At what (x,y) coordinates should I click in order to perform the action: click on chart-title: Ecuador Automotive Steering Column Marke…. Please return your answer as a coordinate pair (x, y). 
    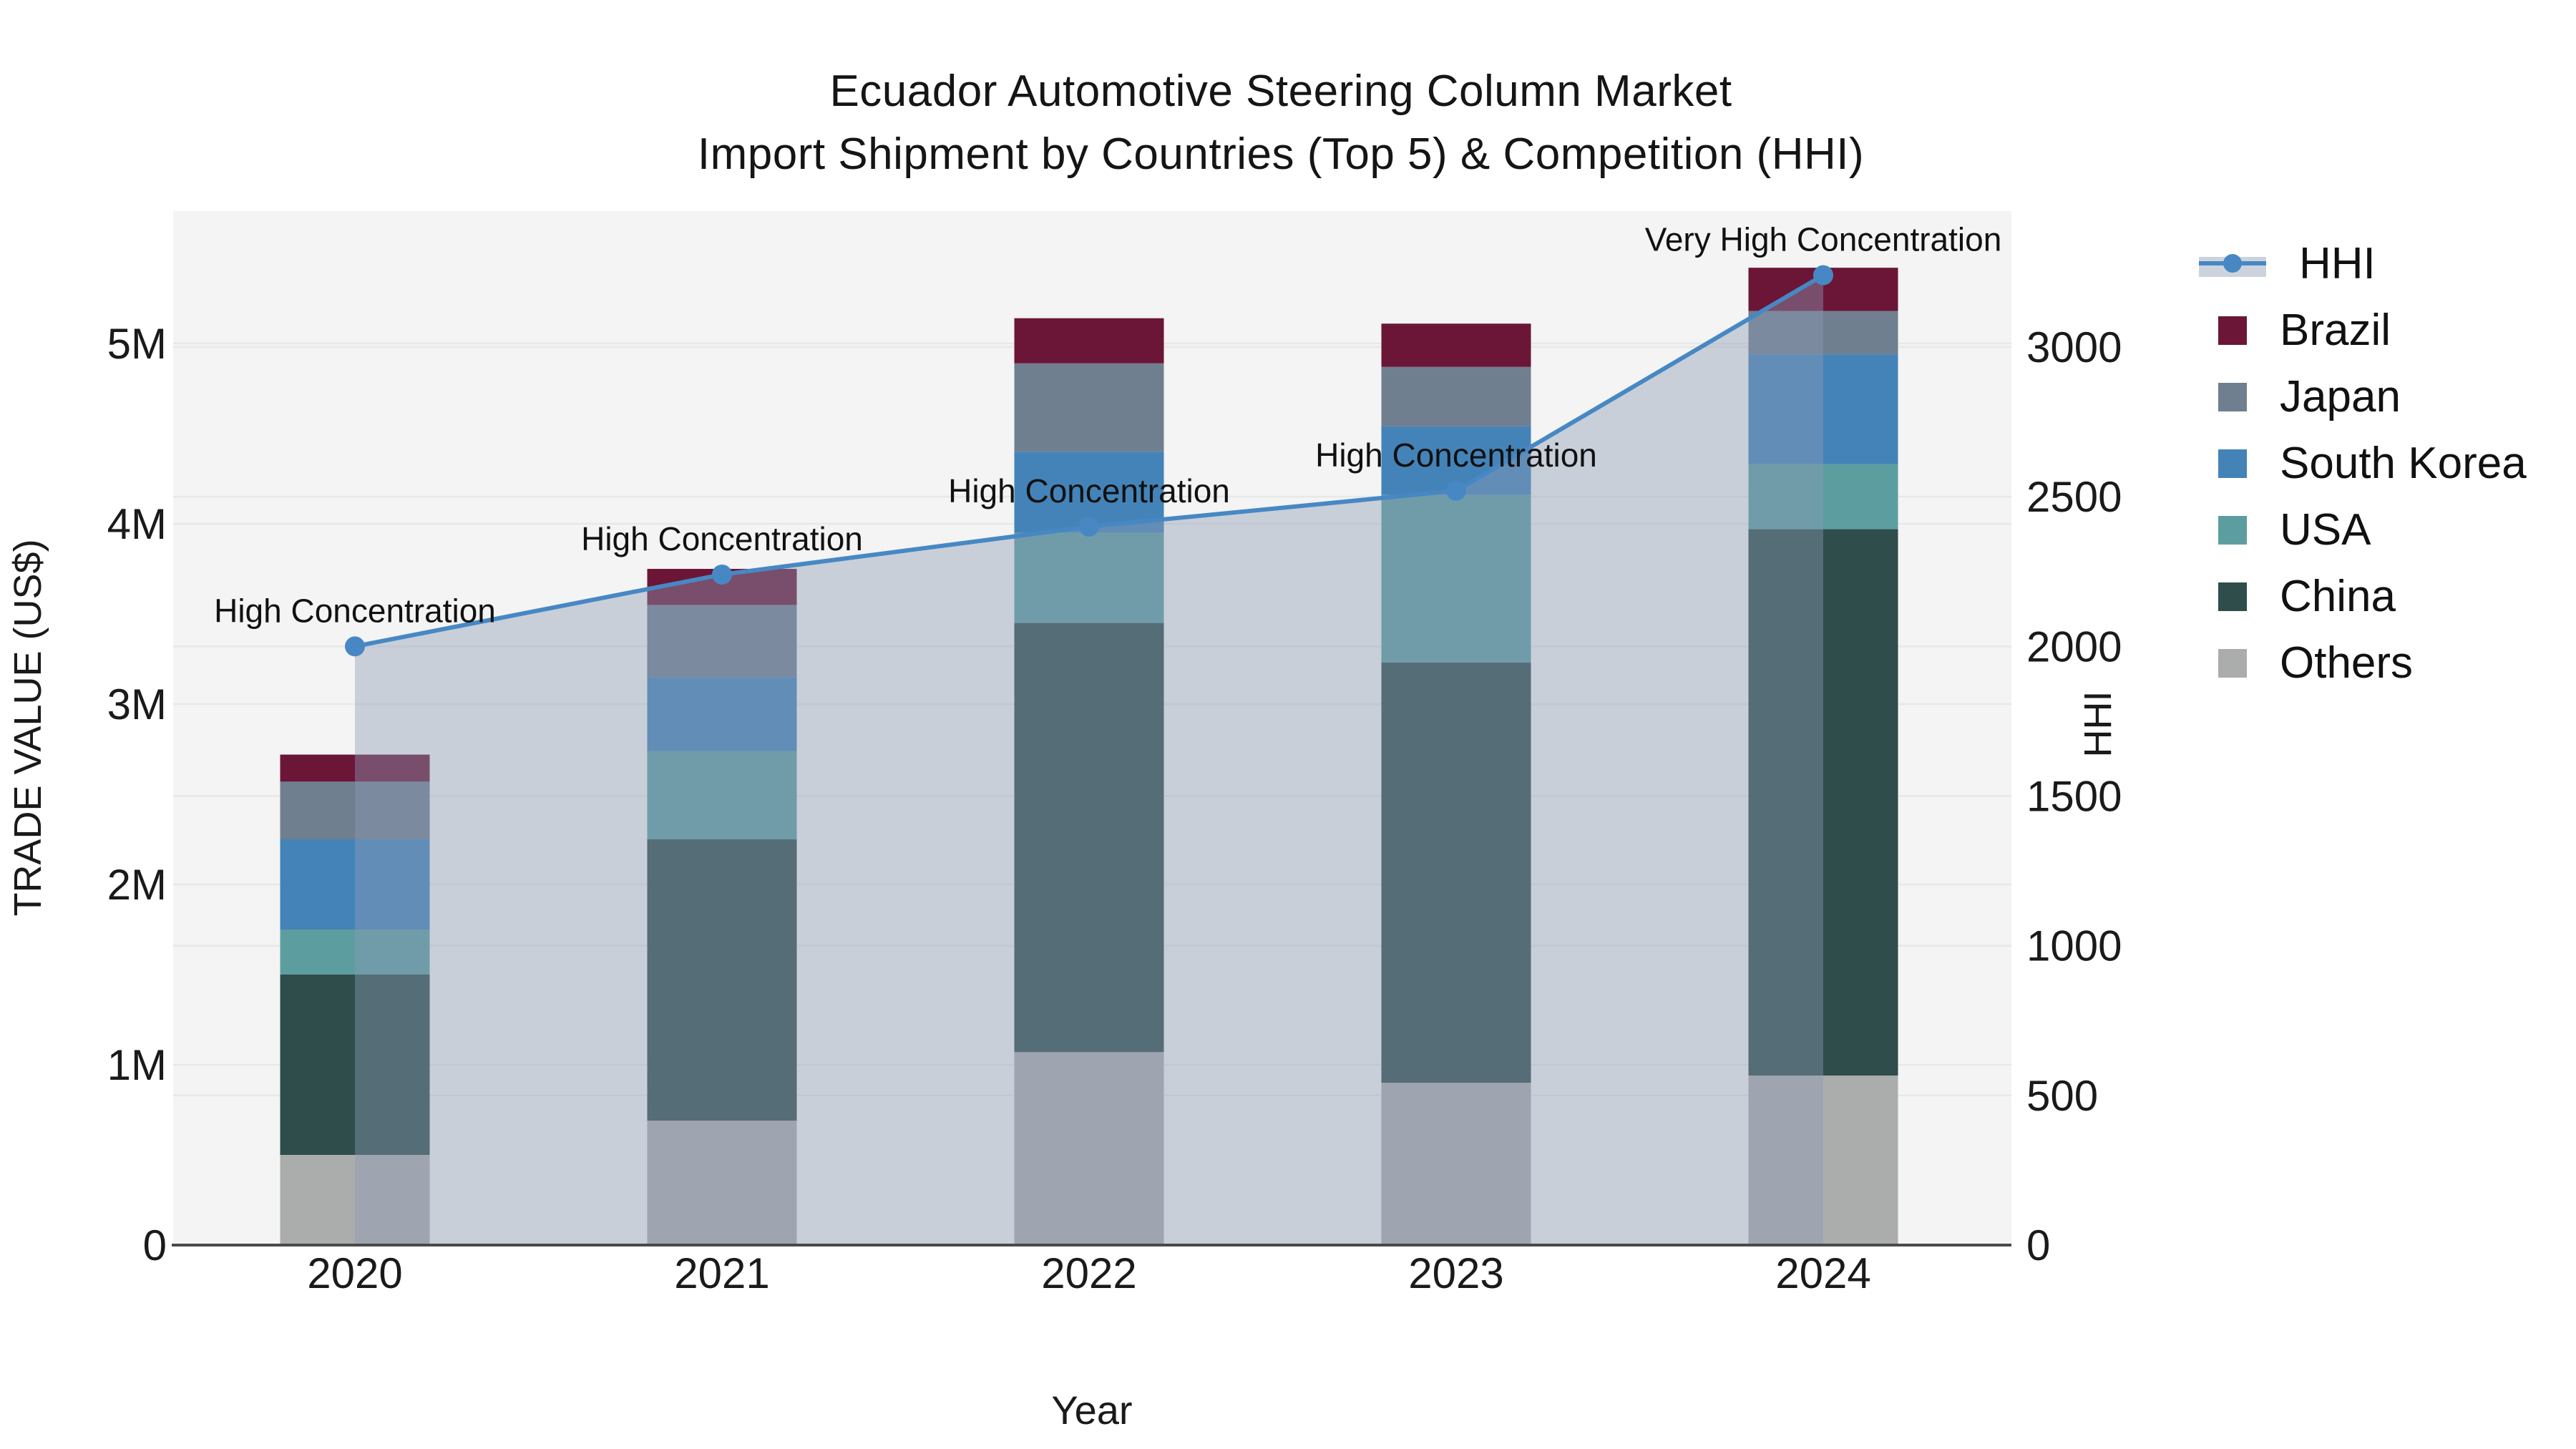
    Looking at the image, I should click on (1281, 123).